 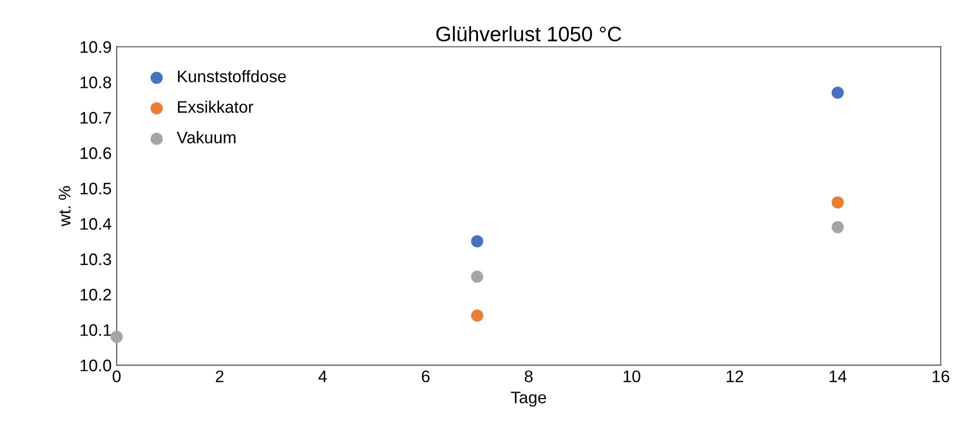 What do you see at coordinates (529, 34) in the screenshot?
I see `chart-title: Glühverlust 1050 °C` at bounding box center [529, 34].